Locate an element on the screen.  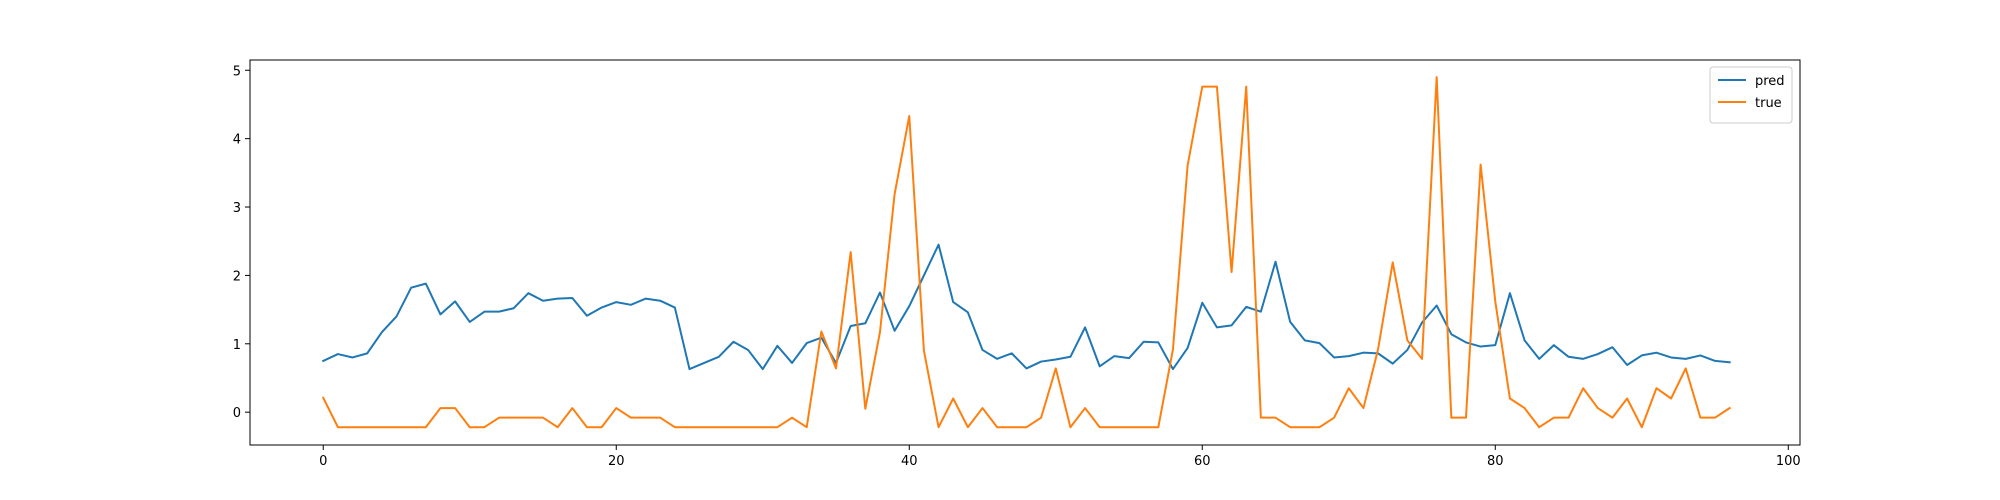
legend-label-true: true is located at coordinates (1768, 103).